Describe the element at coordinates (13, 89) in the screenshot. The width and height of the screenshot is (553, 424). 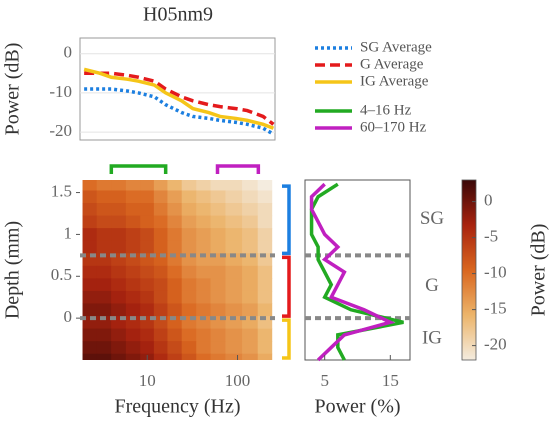
I see `y-axis-label: Power (dB)` at that location.